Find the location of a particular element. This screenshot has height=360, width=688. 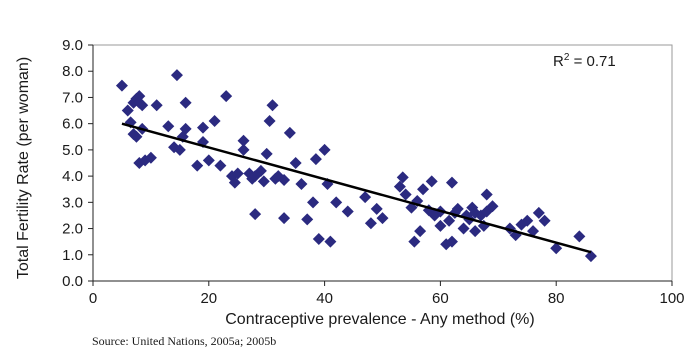

x-tick-label: 100 is located at coordinates (671, 298).